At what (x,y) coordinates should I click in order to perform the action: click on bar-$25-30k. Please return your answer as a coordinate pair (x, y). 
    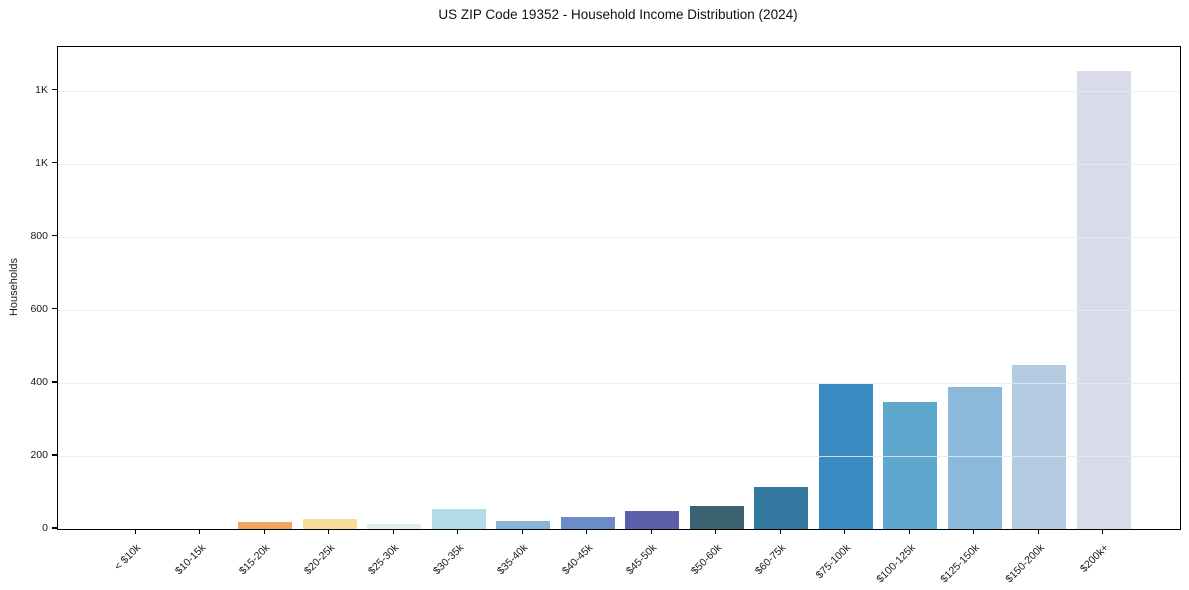
    Looking at the image, I should click on (394, 526).